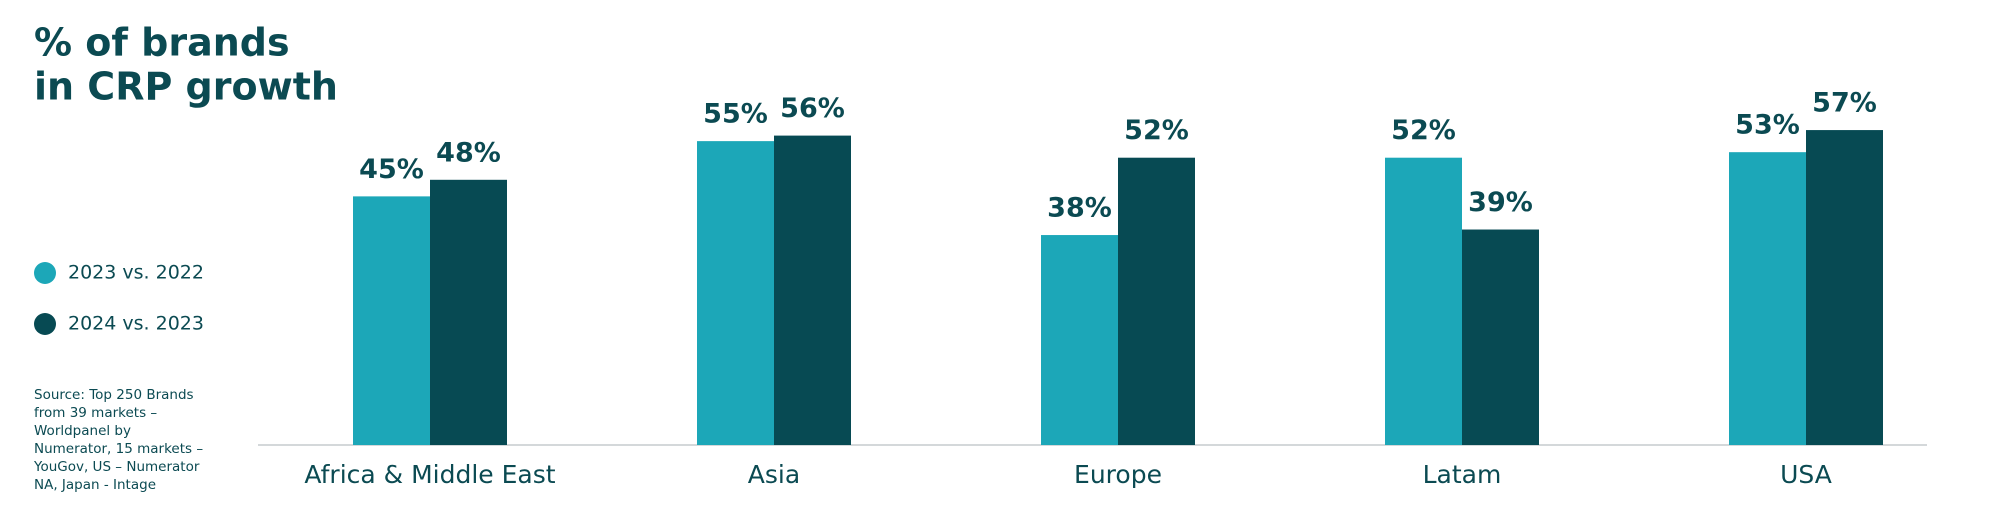  Describe the element at coordinates (136, 324) in the screenshot. I see `legend-label: 2024 vs. 2023` at that location.